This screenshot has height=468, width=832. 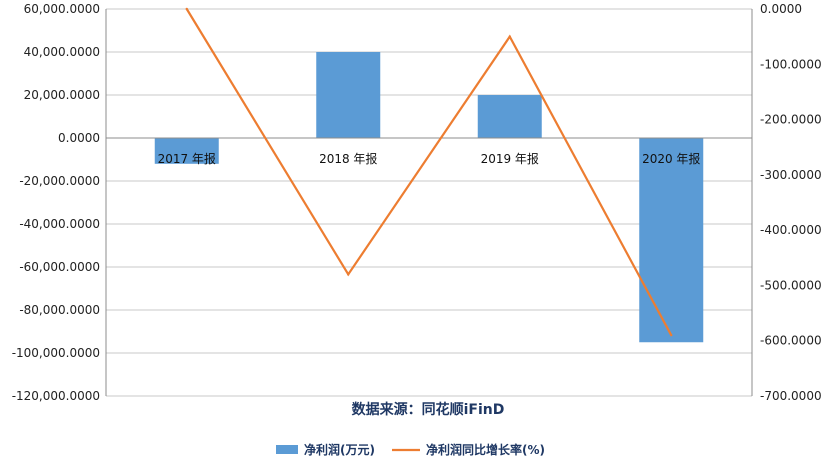 What do you see at coordinates (348, 158) in the screenshot?
I see `category-label: 2018 年报` at bounding box center [348, 158].